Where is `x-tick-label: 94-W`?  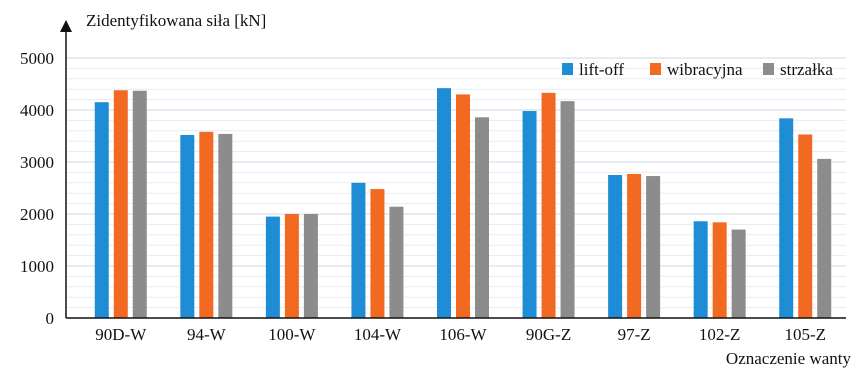
x-tick-label: 94-W is located at coordinates (207, 334).